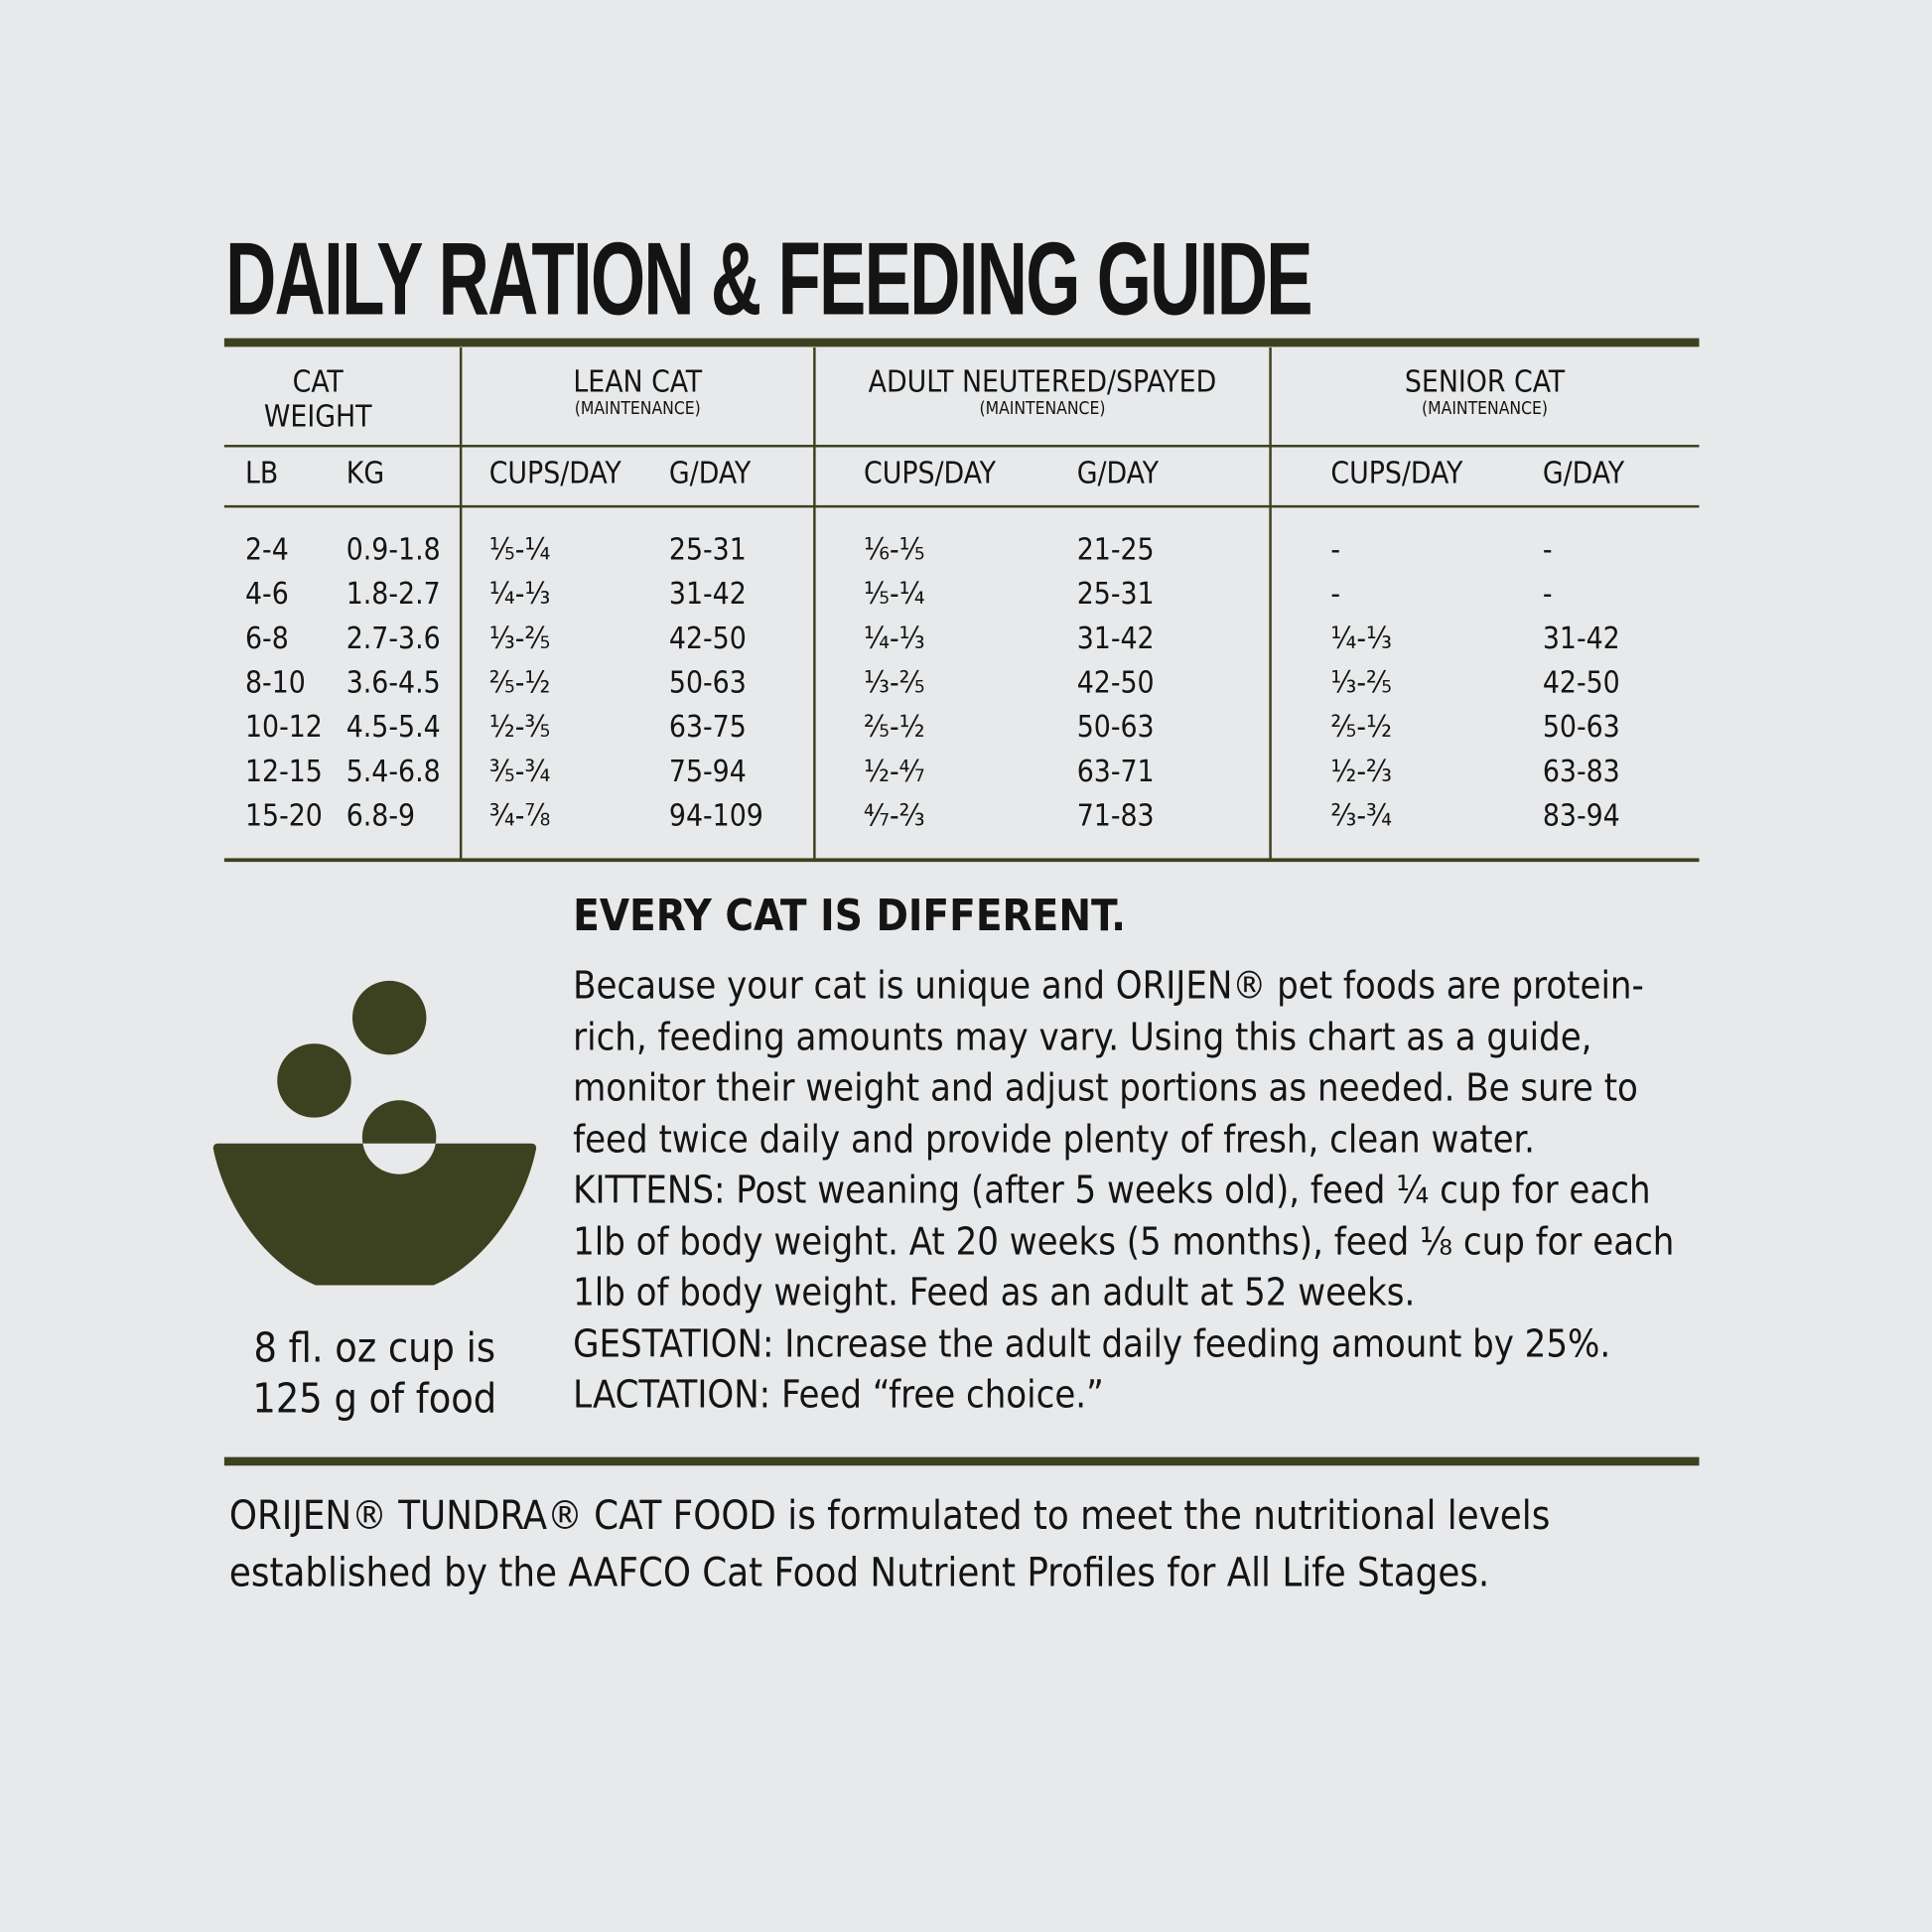  Describe the element at coordinates (1361, 772) in the screenshot. I see `table-cell: ½-⅔` at that location.